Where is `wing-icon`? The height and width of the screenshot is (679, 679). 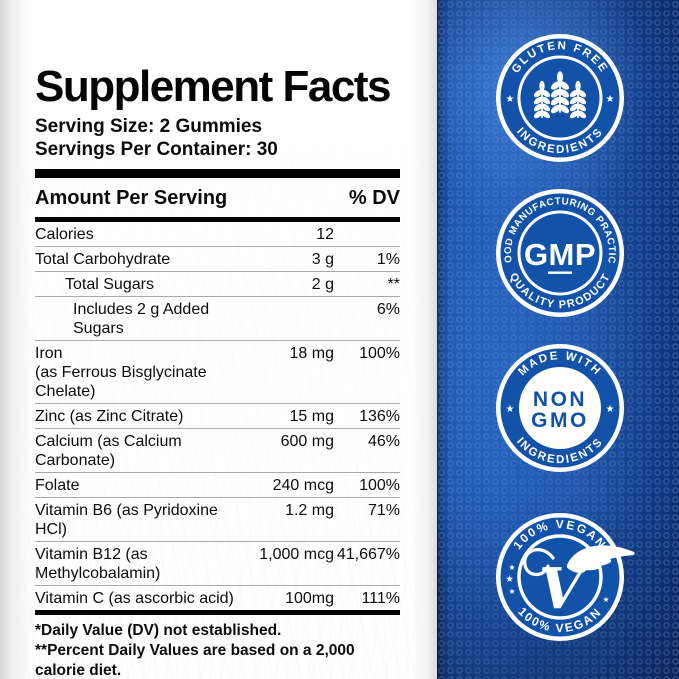 wing-icon is located at coordinates (600, 559).